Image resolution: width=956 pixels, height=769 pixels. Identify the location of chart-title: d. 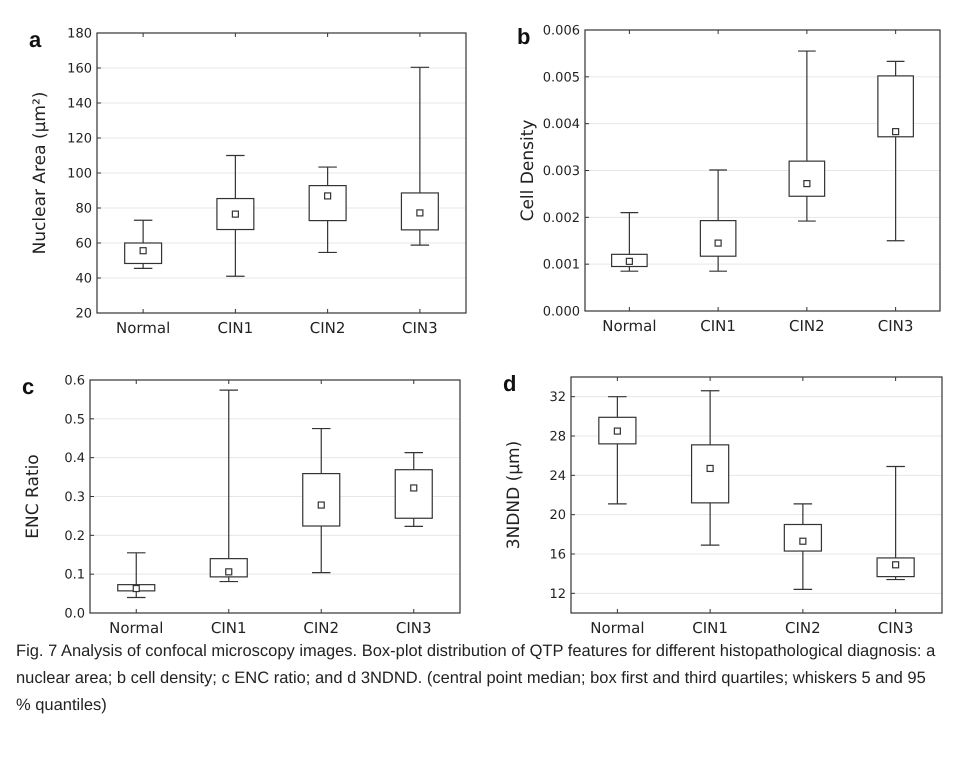
(509, 383).